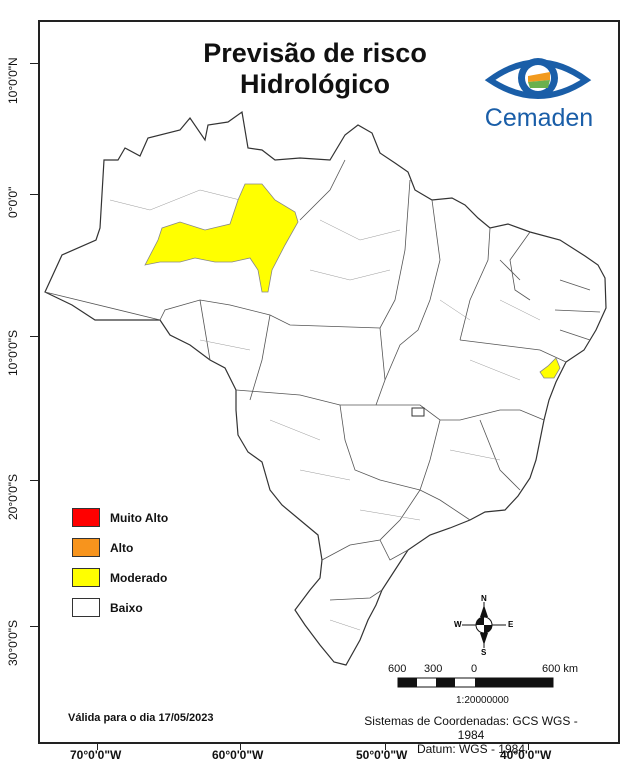 The height and width of the screenshot is (768, 642). Describe the element at coordinates (482, 700) in the screenshot. I see `scale-ratio: 1:20000000` at that location.